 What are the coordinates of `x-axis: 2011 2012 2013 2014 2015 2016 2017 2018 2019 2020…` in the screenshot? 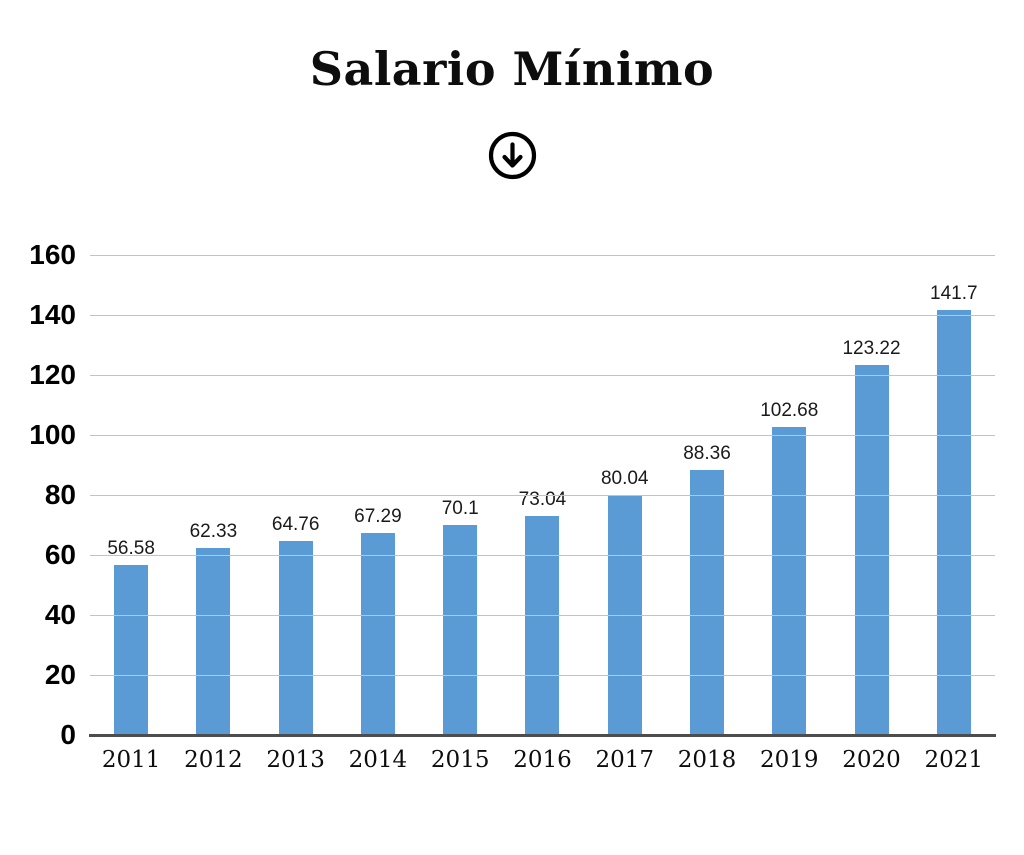 It's located at (542, 760).